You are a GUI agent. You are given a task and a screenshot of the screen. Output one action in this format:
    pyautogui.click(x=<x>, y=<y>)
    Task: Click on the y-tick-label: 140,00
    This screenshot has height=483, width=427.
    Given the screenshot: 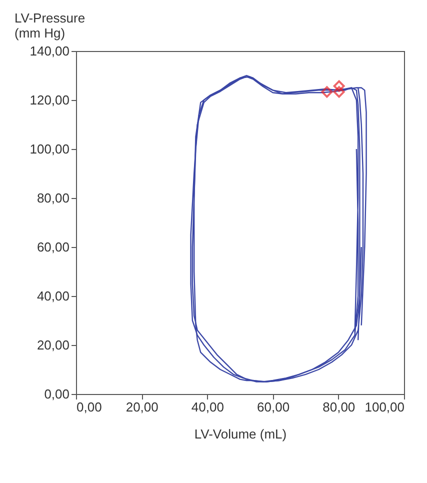 What is the action you would take?
    pyautogui.click(x=50, y=51)
    